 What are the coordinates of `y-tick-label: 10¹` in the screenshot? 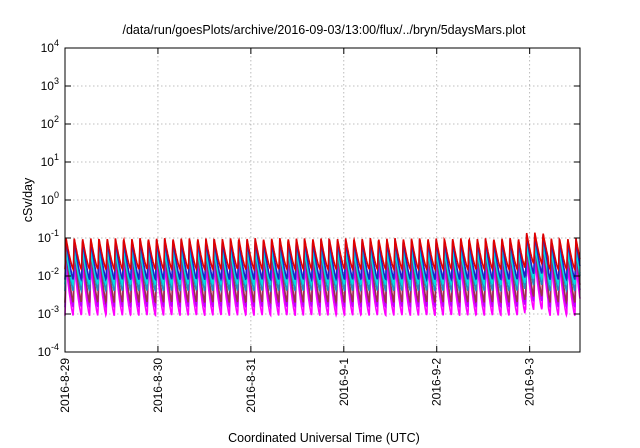 It's located at (50, 160).